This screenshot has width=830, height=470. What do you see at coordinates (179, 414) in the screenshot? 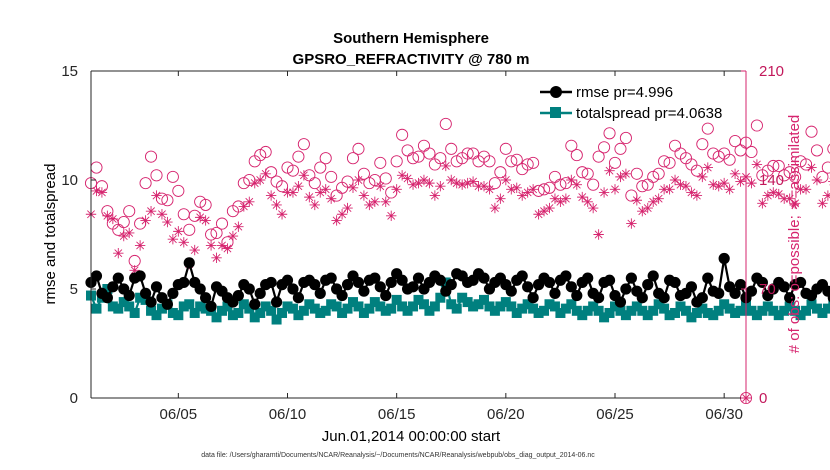
I see `x-tick-label: 06/05` at bounding box center [179, 414].